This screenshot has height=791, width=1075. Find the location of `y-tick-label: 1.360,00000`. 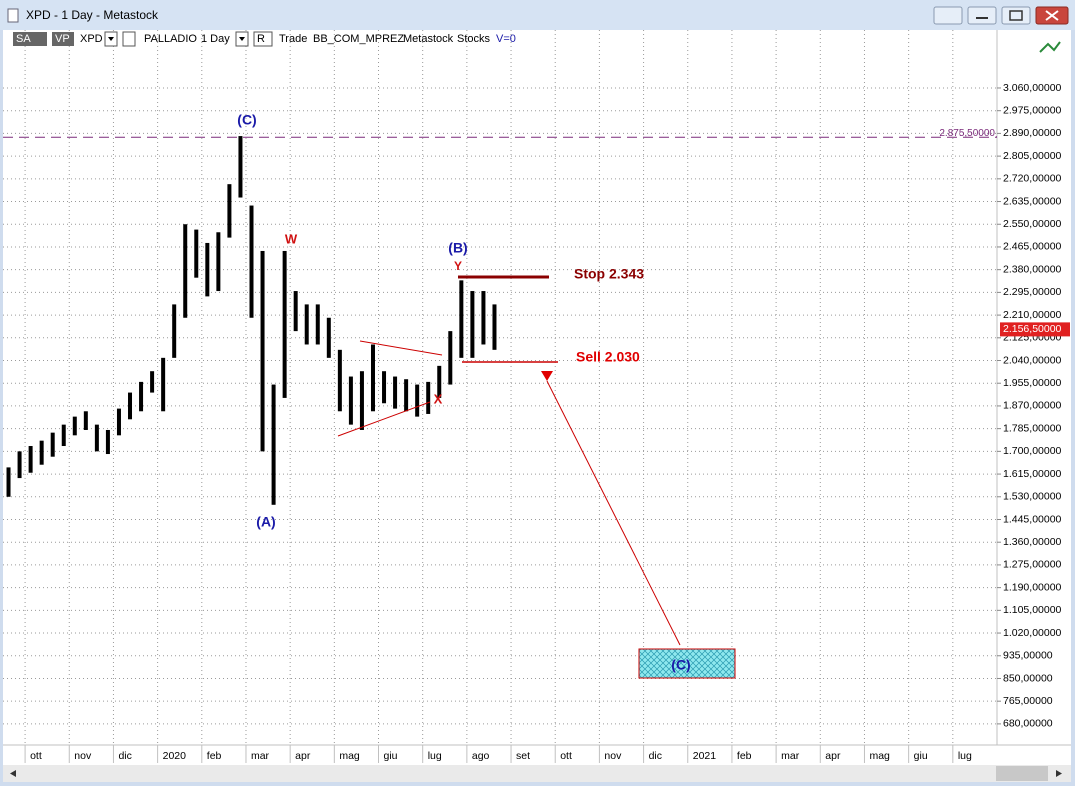

y-tick-label: 1.360,00000 is located at coordinates (1032, 542).